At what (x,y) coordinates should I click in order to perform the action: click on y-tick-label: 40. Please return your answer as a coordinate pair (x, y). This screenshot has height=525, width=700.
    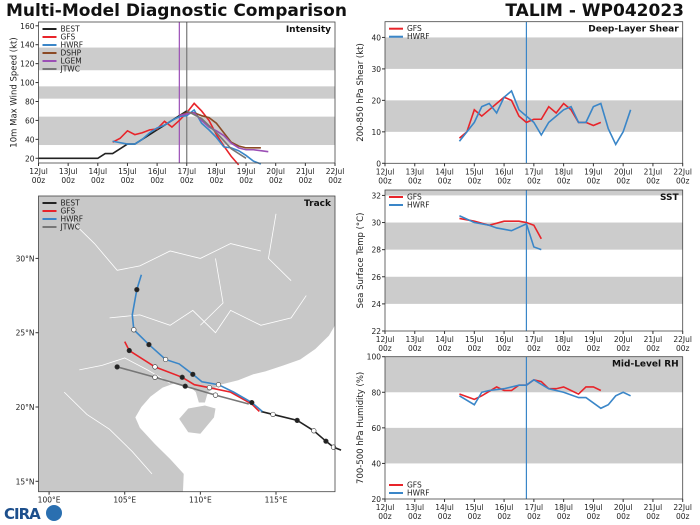
    Looking at the image, I should click on (376, 37).